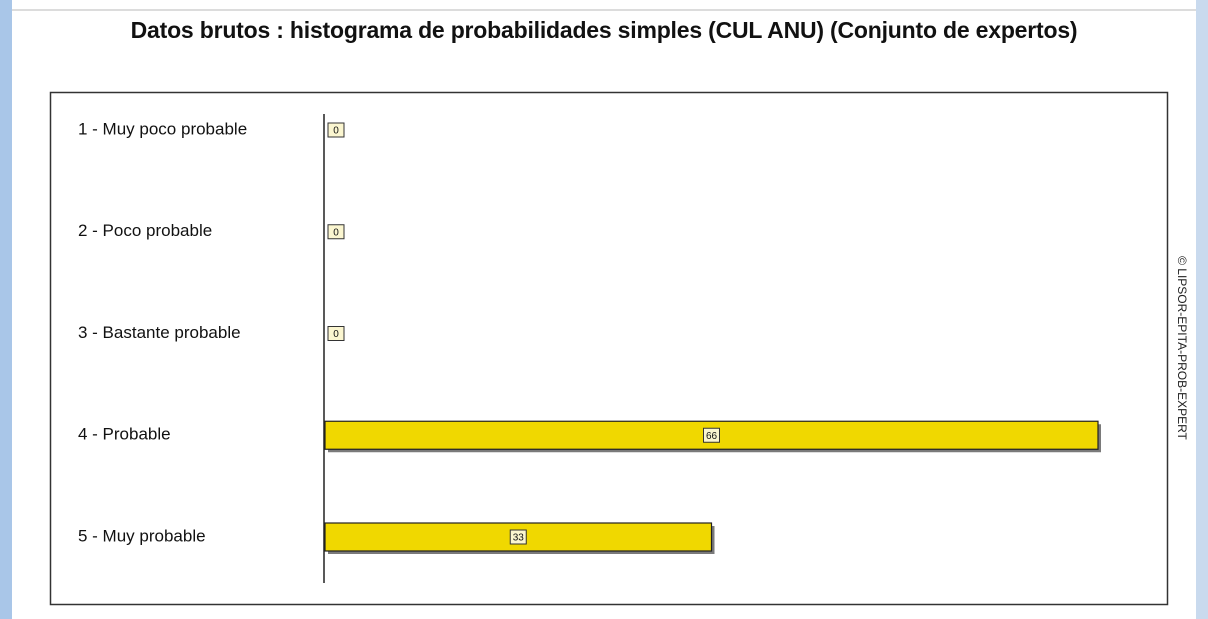  I want to click on left-strip, so click(6, 309).